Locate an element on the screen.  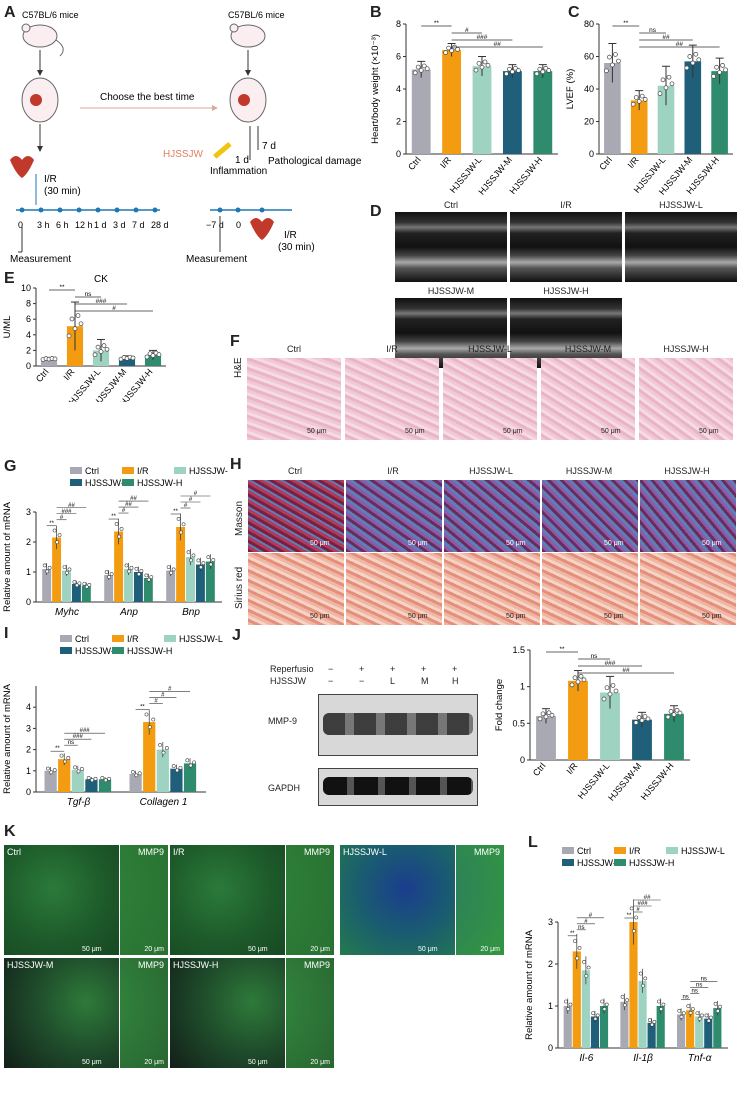
sig-label: ** is located at coordinates (51, 524).